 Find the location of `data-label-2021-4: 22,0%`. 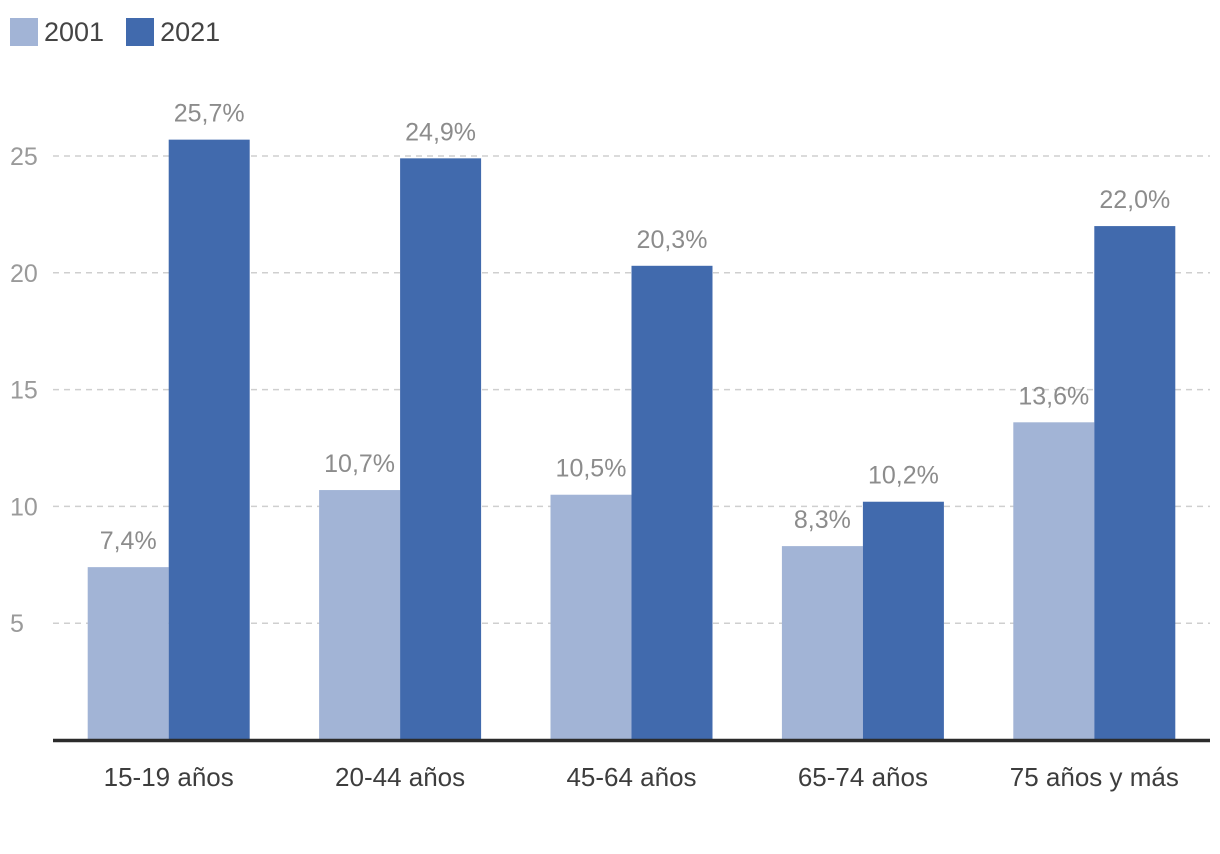

data-label-2021-4: 22,0% is located at coordinates (1134, 200).